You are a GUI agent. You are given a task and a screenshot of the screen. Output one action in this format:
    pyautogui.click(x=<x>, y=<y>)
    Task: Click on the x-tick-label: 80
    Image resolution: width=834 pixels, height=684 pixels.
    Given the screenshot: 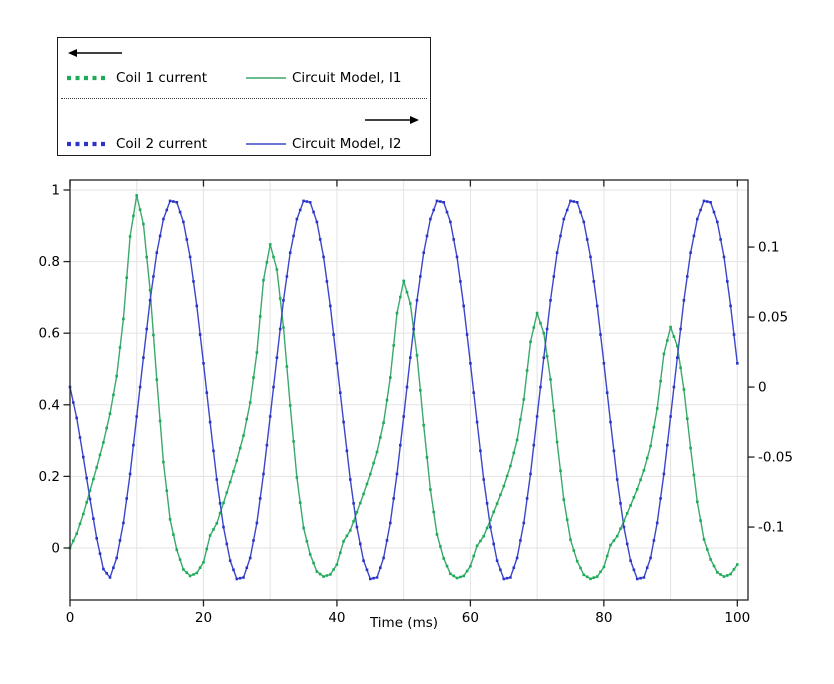 What is the action you would take?
    pyautogui.click(x=603, y=618)
    